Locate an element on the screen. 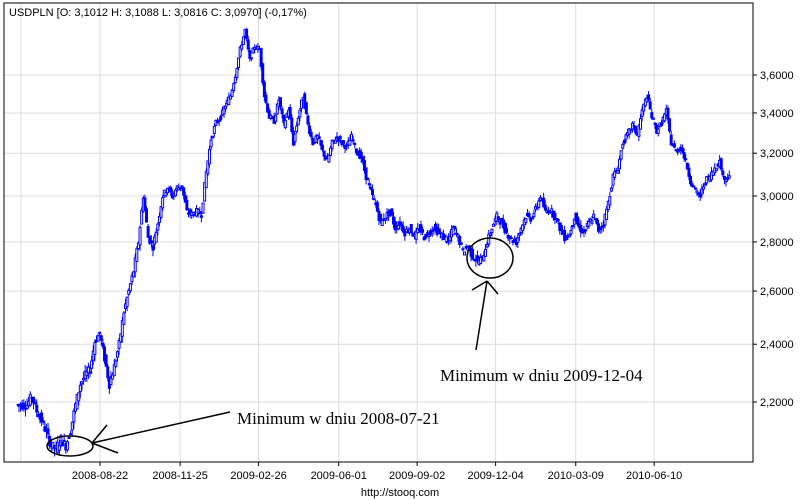  y-tick-label: 2,2000 is located at coordinates (777, 403).